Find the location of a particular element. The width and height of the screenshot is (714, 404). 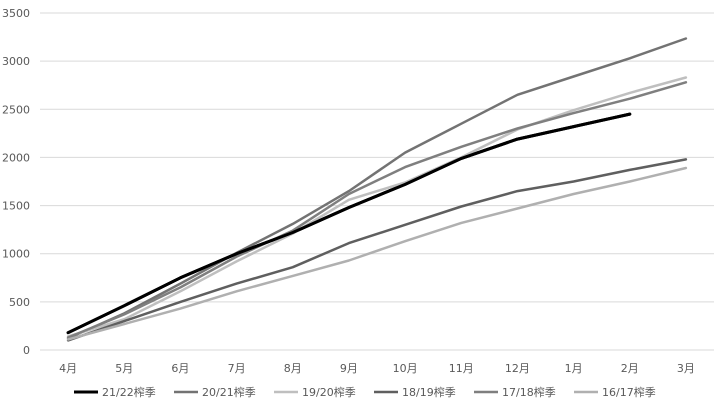

x-tick-label: 7月 is located at coordinates (237, 368).